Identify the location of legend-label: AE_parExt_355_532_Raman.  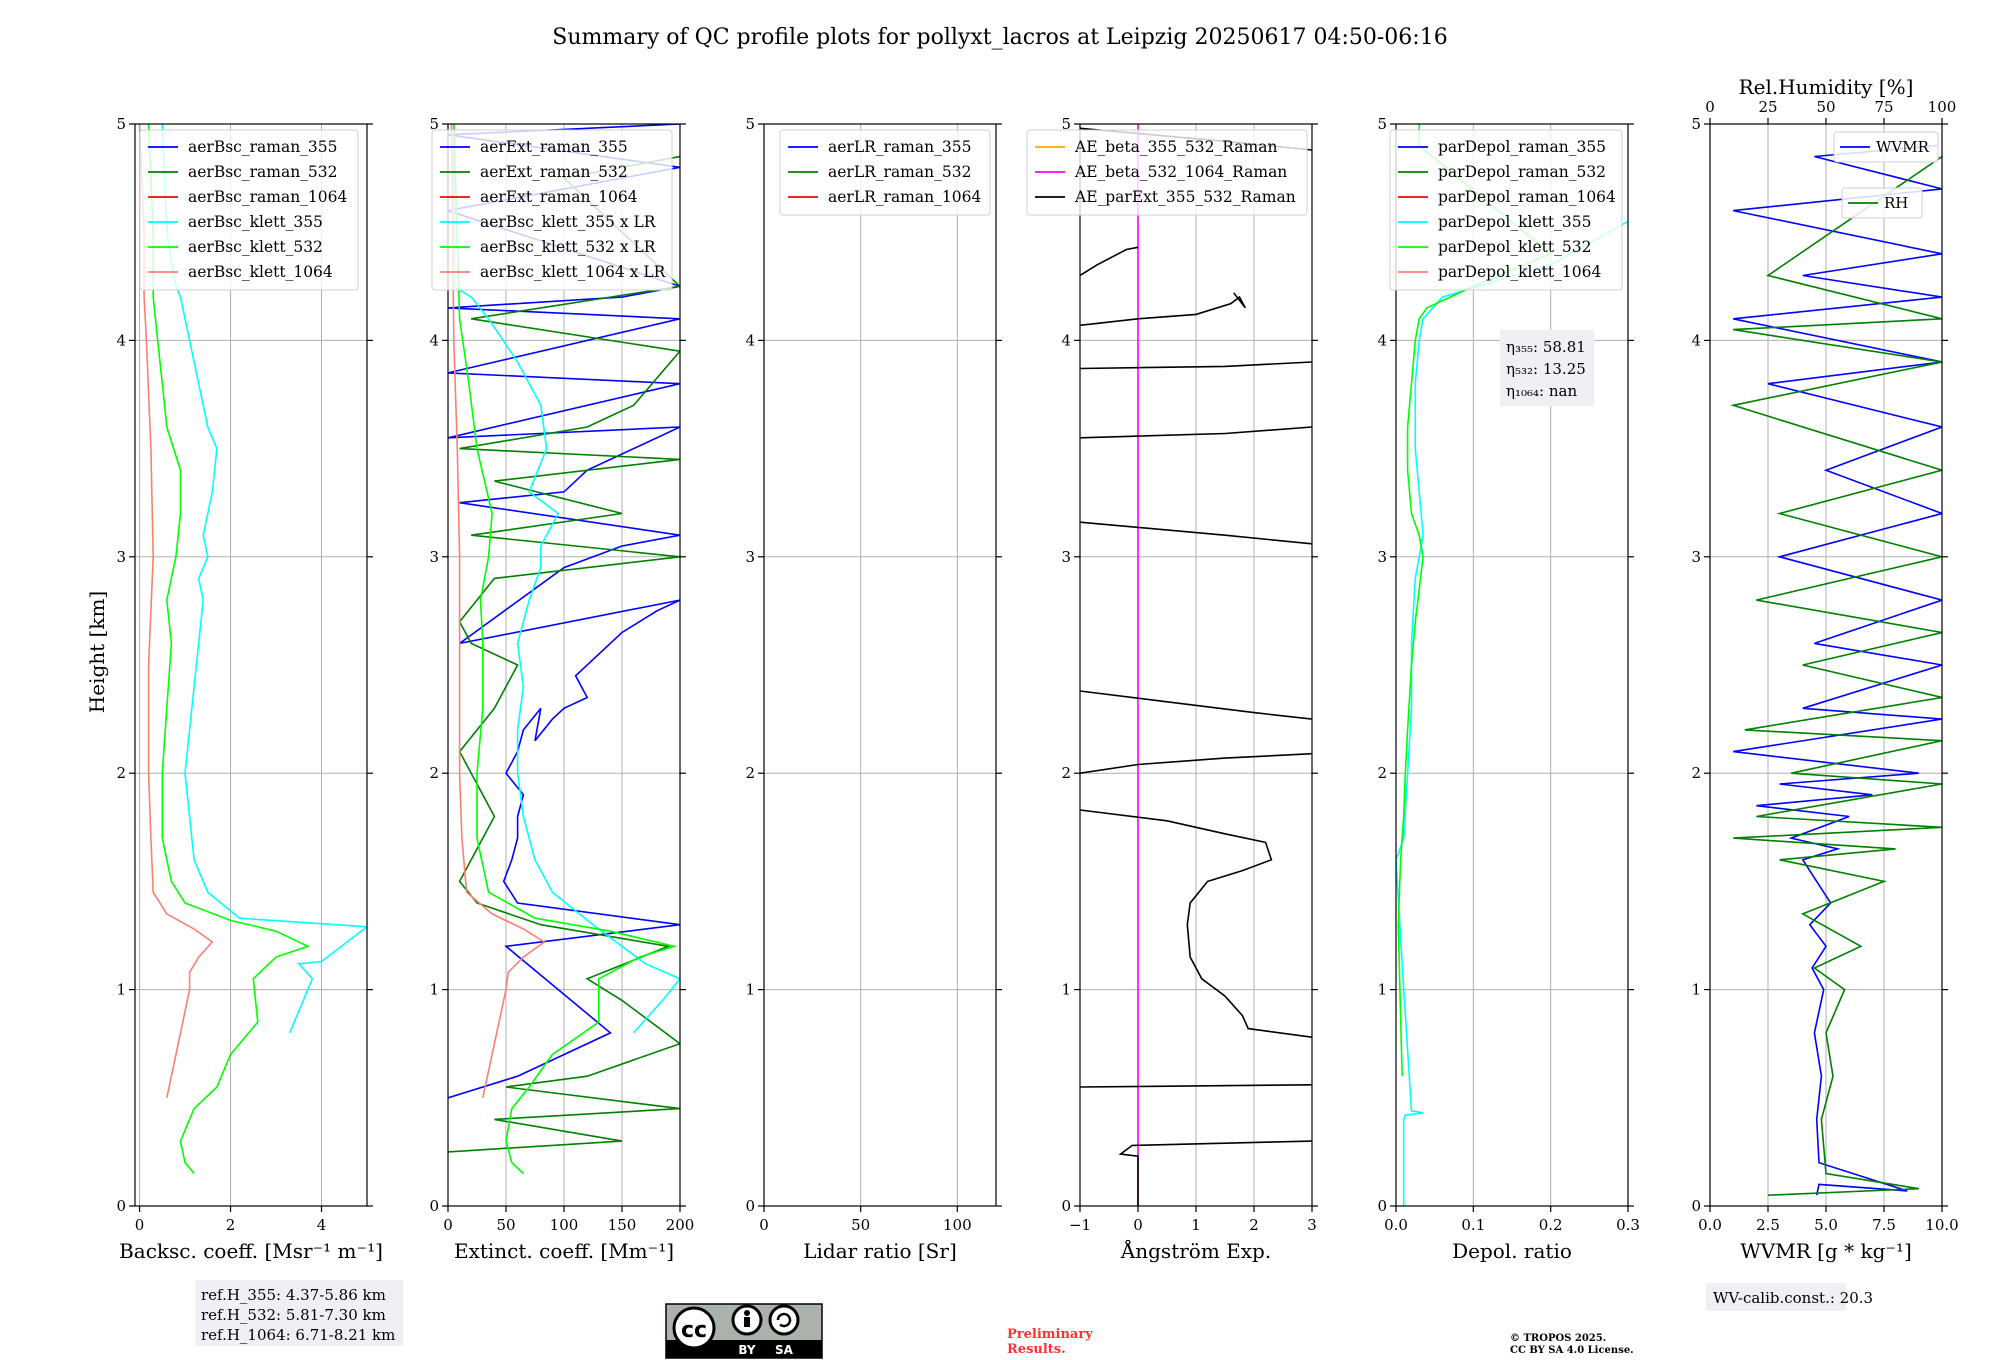
(1185, 197).